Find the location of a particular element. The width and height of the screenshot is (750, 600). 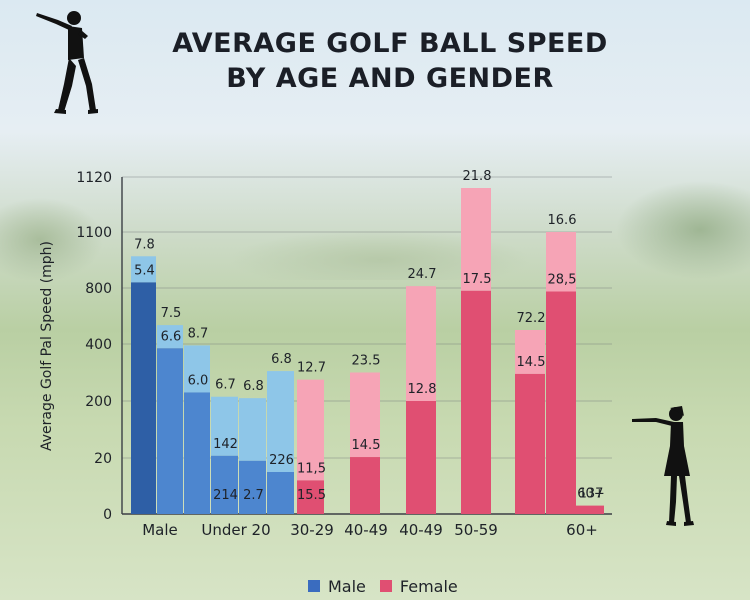

y-tick-label: 400 is located at coordinates (98, 345).